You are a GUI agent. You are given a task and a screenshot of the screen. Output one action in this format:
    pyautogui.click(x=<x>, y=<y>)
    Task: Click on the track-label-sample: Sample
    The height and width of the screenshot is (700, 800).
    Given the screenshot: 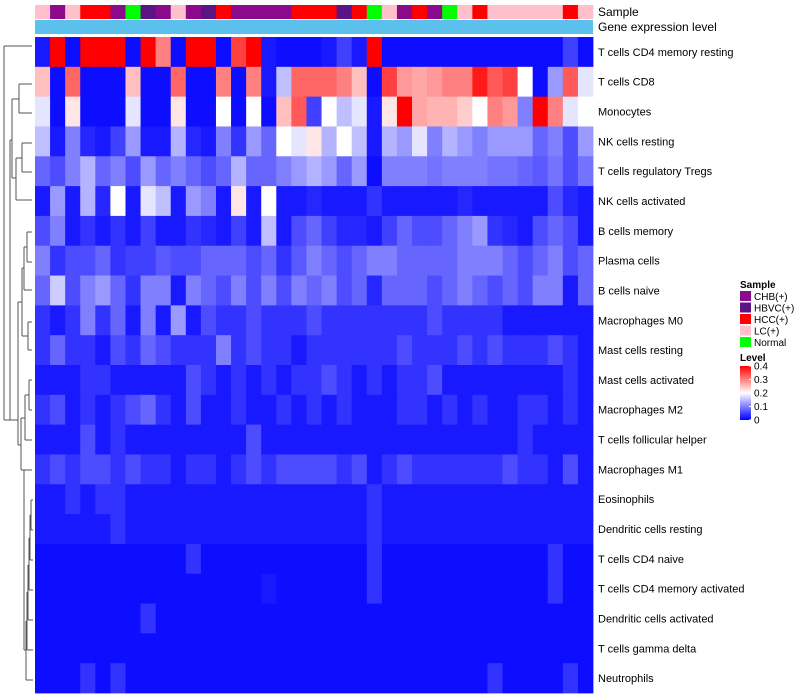 What is the action you would take?
    pyautogui.click(x=618, y=12)
    